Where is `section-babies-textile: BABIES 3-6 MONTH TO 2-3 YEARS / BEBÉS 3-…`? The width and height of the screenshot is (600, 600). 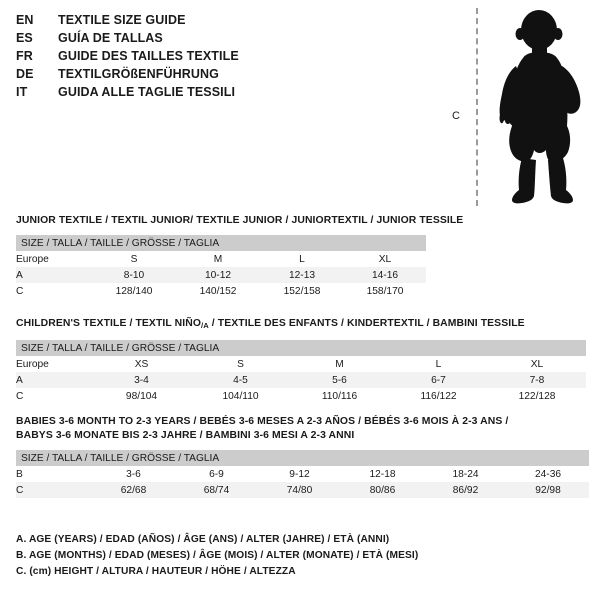
section-babies-textile: BABIES 3-6 MONTH TO 2-3 YEARS / BEBÉS 3-… is located at coordinates (302, 456).